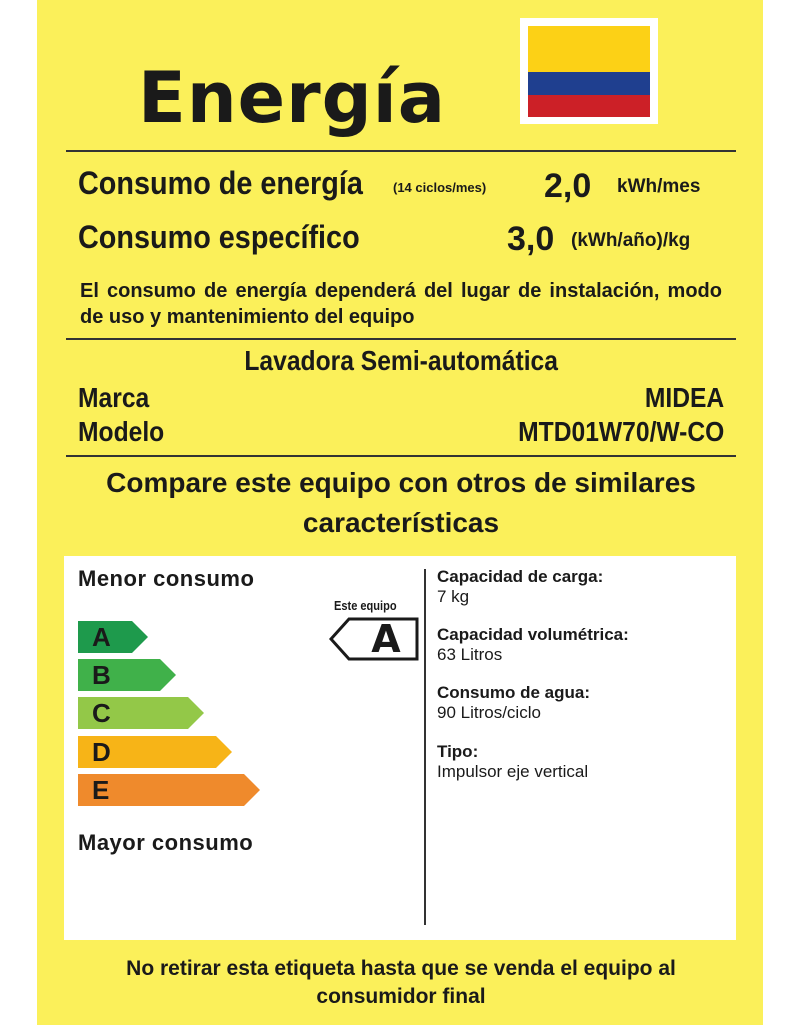  Describe the element at coordinates (166, 842) in the screenshot. I see `mayor-consumo-label: Mayor consumo` at that location.